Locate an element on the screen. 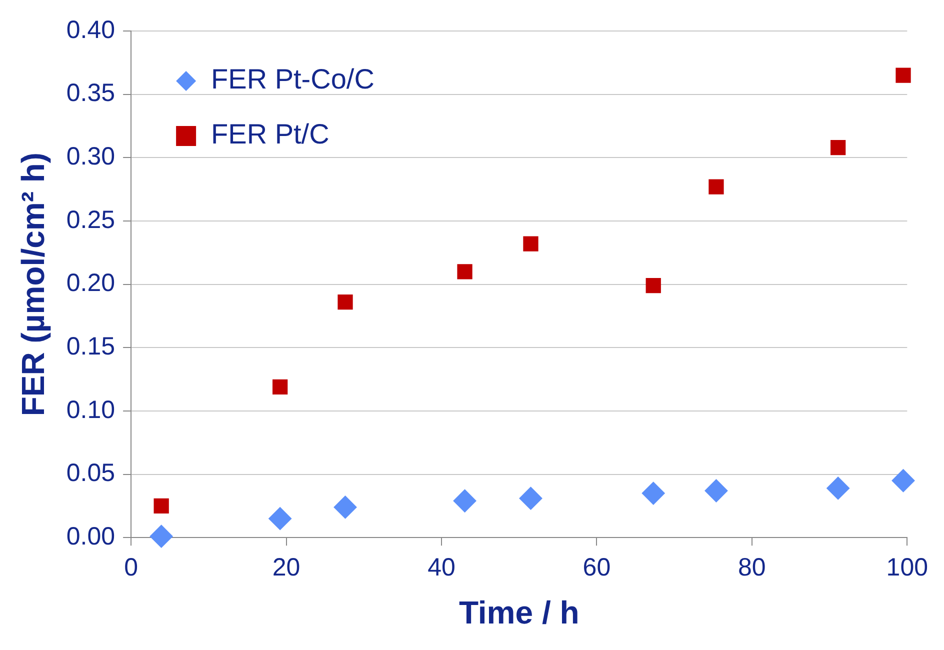  y-tick-label: 0.35 is located at coordinates (91, 93).